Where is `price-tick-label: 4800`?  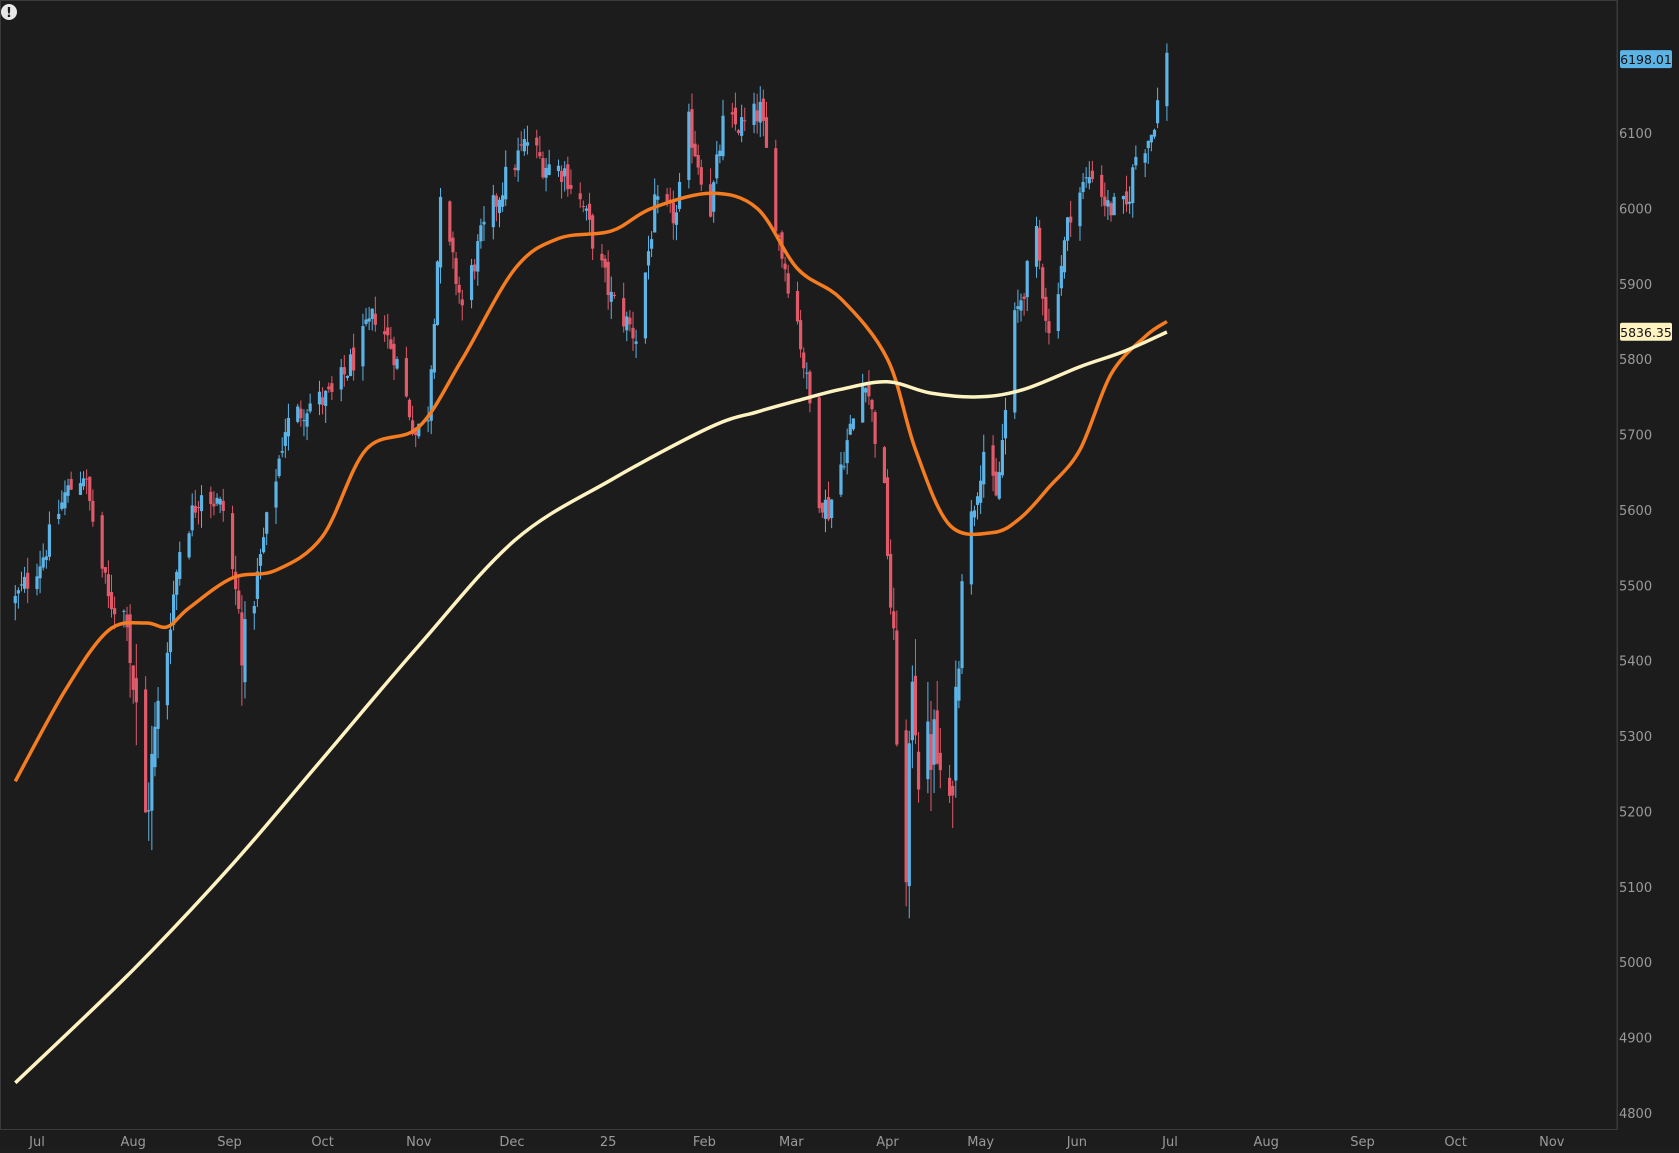
price-tick-label: 4800 is located at coordinates (1635, 1114).